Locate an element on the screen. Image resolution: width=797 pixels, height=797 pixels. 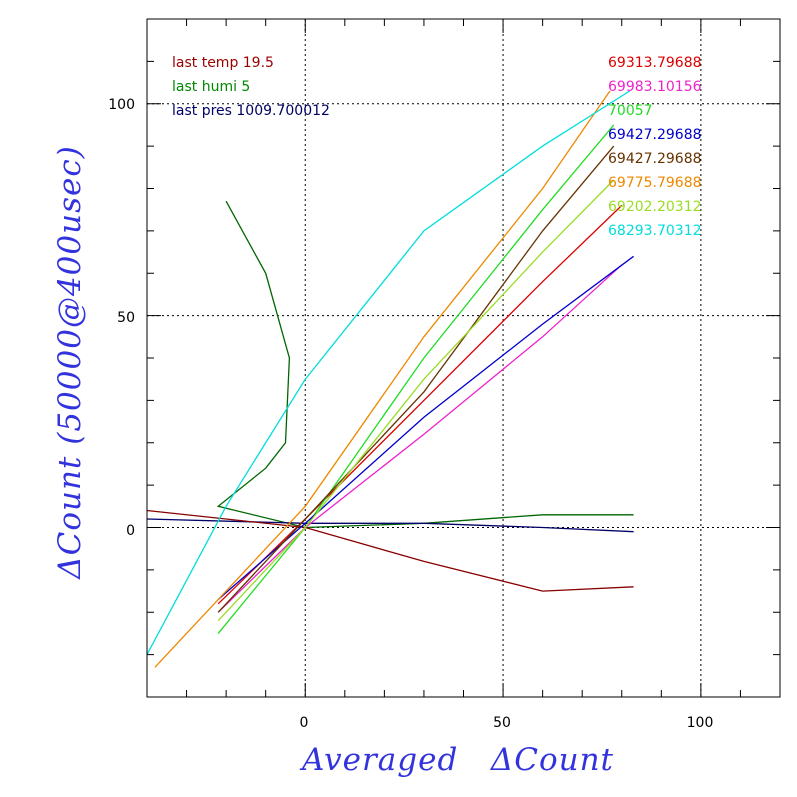
y-tick-label-0: 0 is located at coordinates (130, 531).